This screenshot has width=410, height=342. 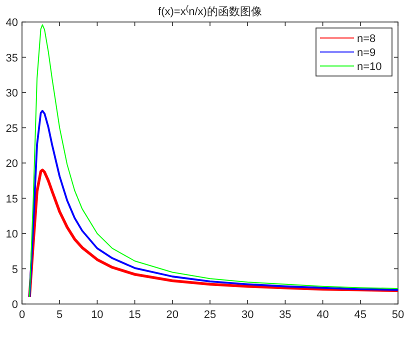 What do you see at coordinates (366, 53) in the screenshot?
I see `legend-label: n=9` at bounding box center [366, 53].